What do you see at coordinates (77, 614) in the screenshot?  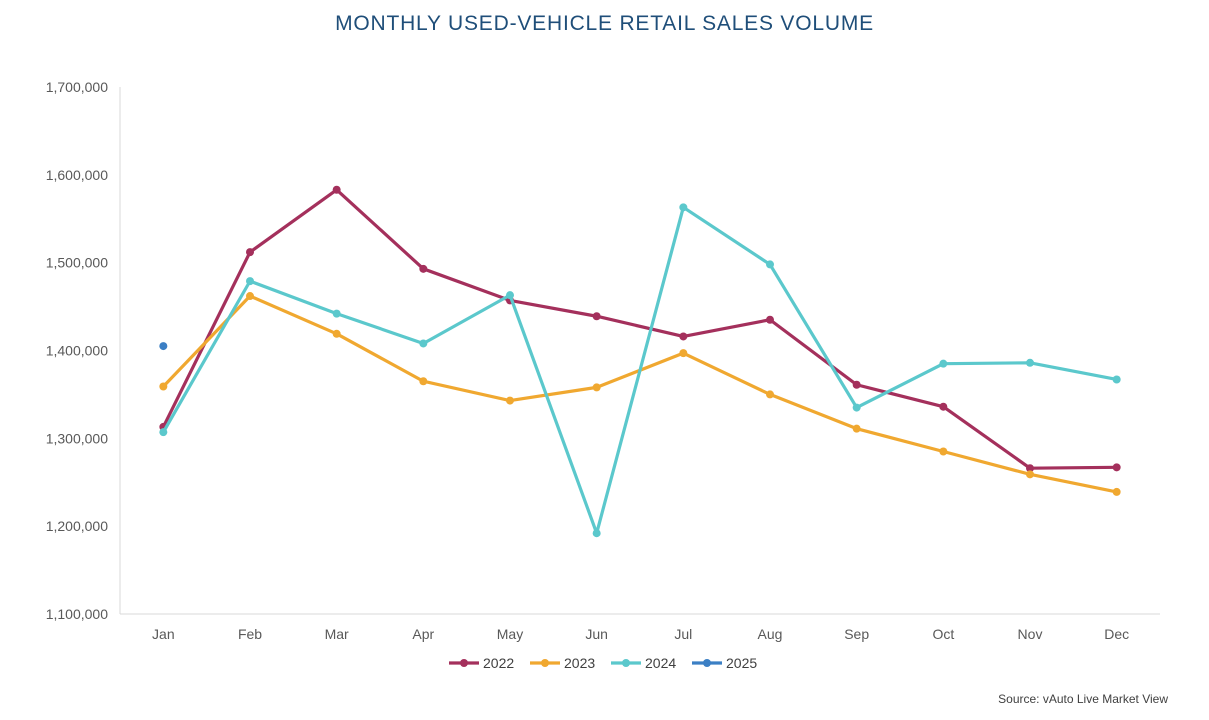 I see `y-tick-label: 1,100,000` at bounding box center [77, 614].